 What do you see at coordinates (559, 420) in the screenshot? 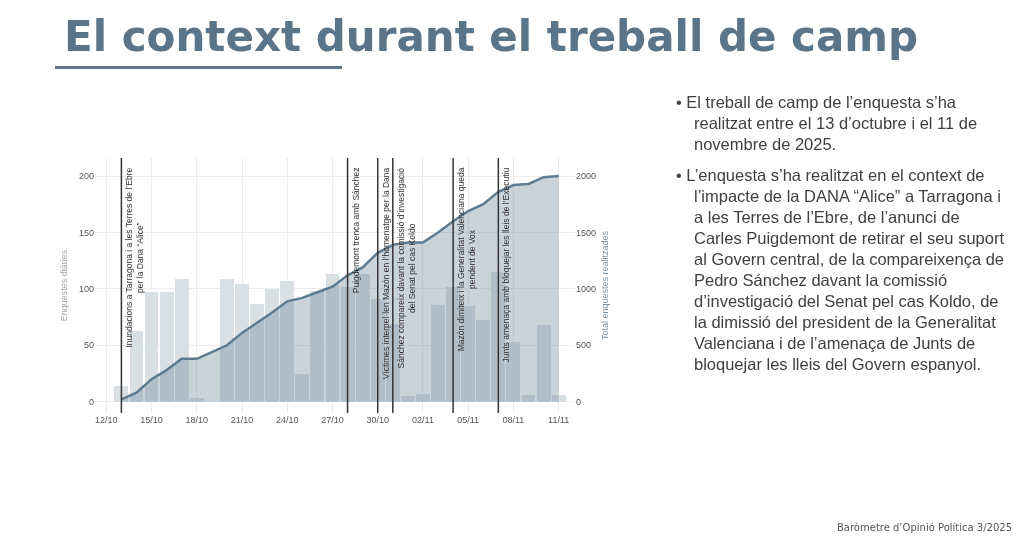
I see `x-tick-label: 11/11` at bounding box center [559, 420].